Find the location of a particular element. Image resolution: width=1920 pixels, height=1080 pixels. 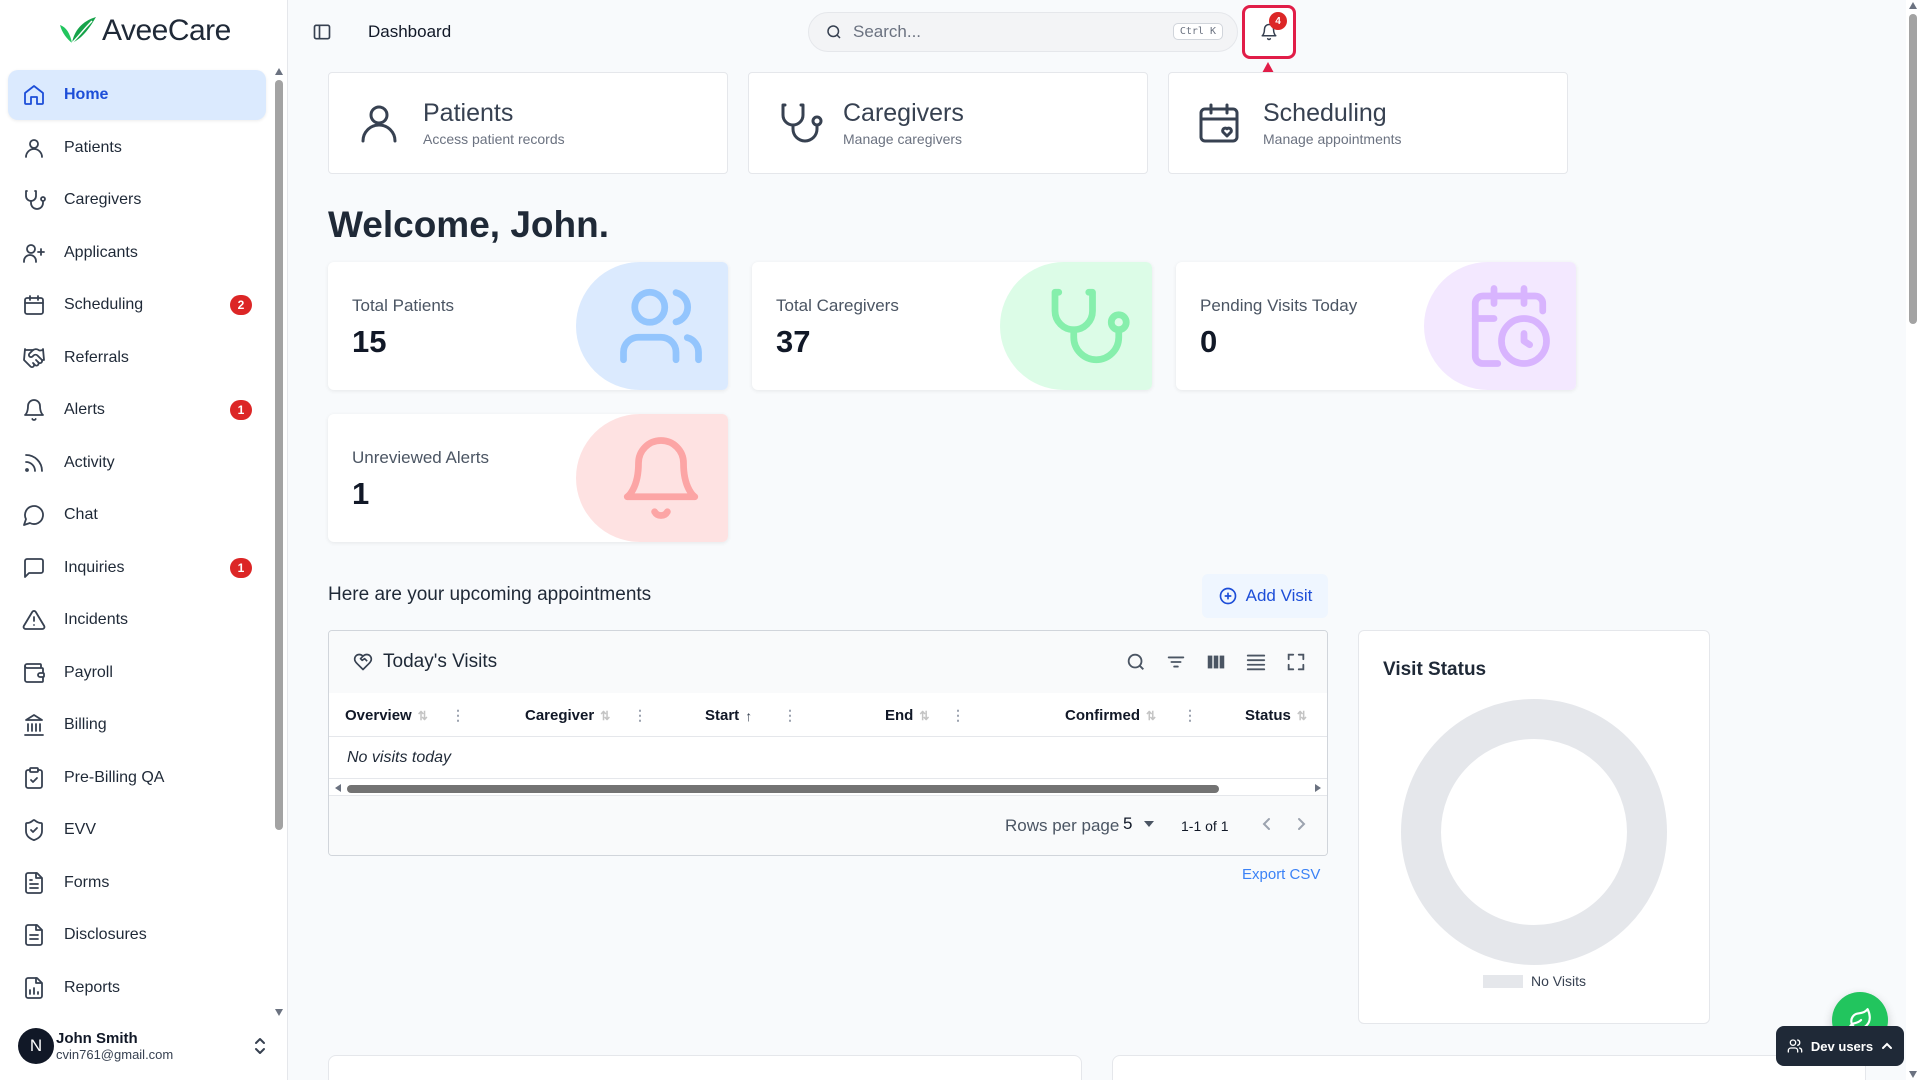

visit-status-title: Visit Status is located at coordinates (1435, 669).